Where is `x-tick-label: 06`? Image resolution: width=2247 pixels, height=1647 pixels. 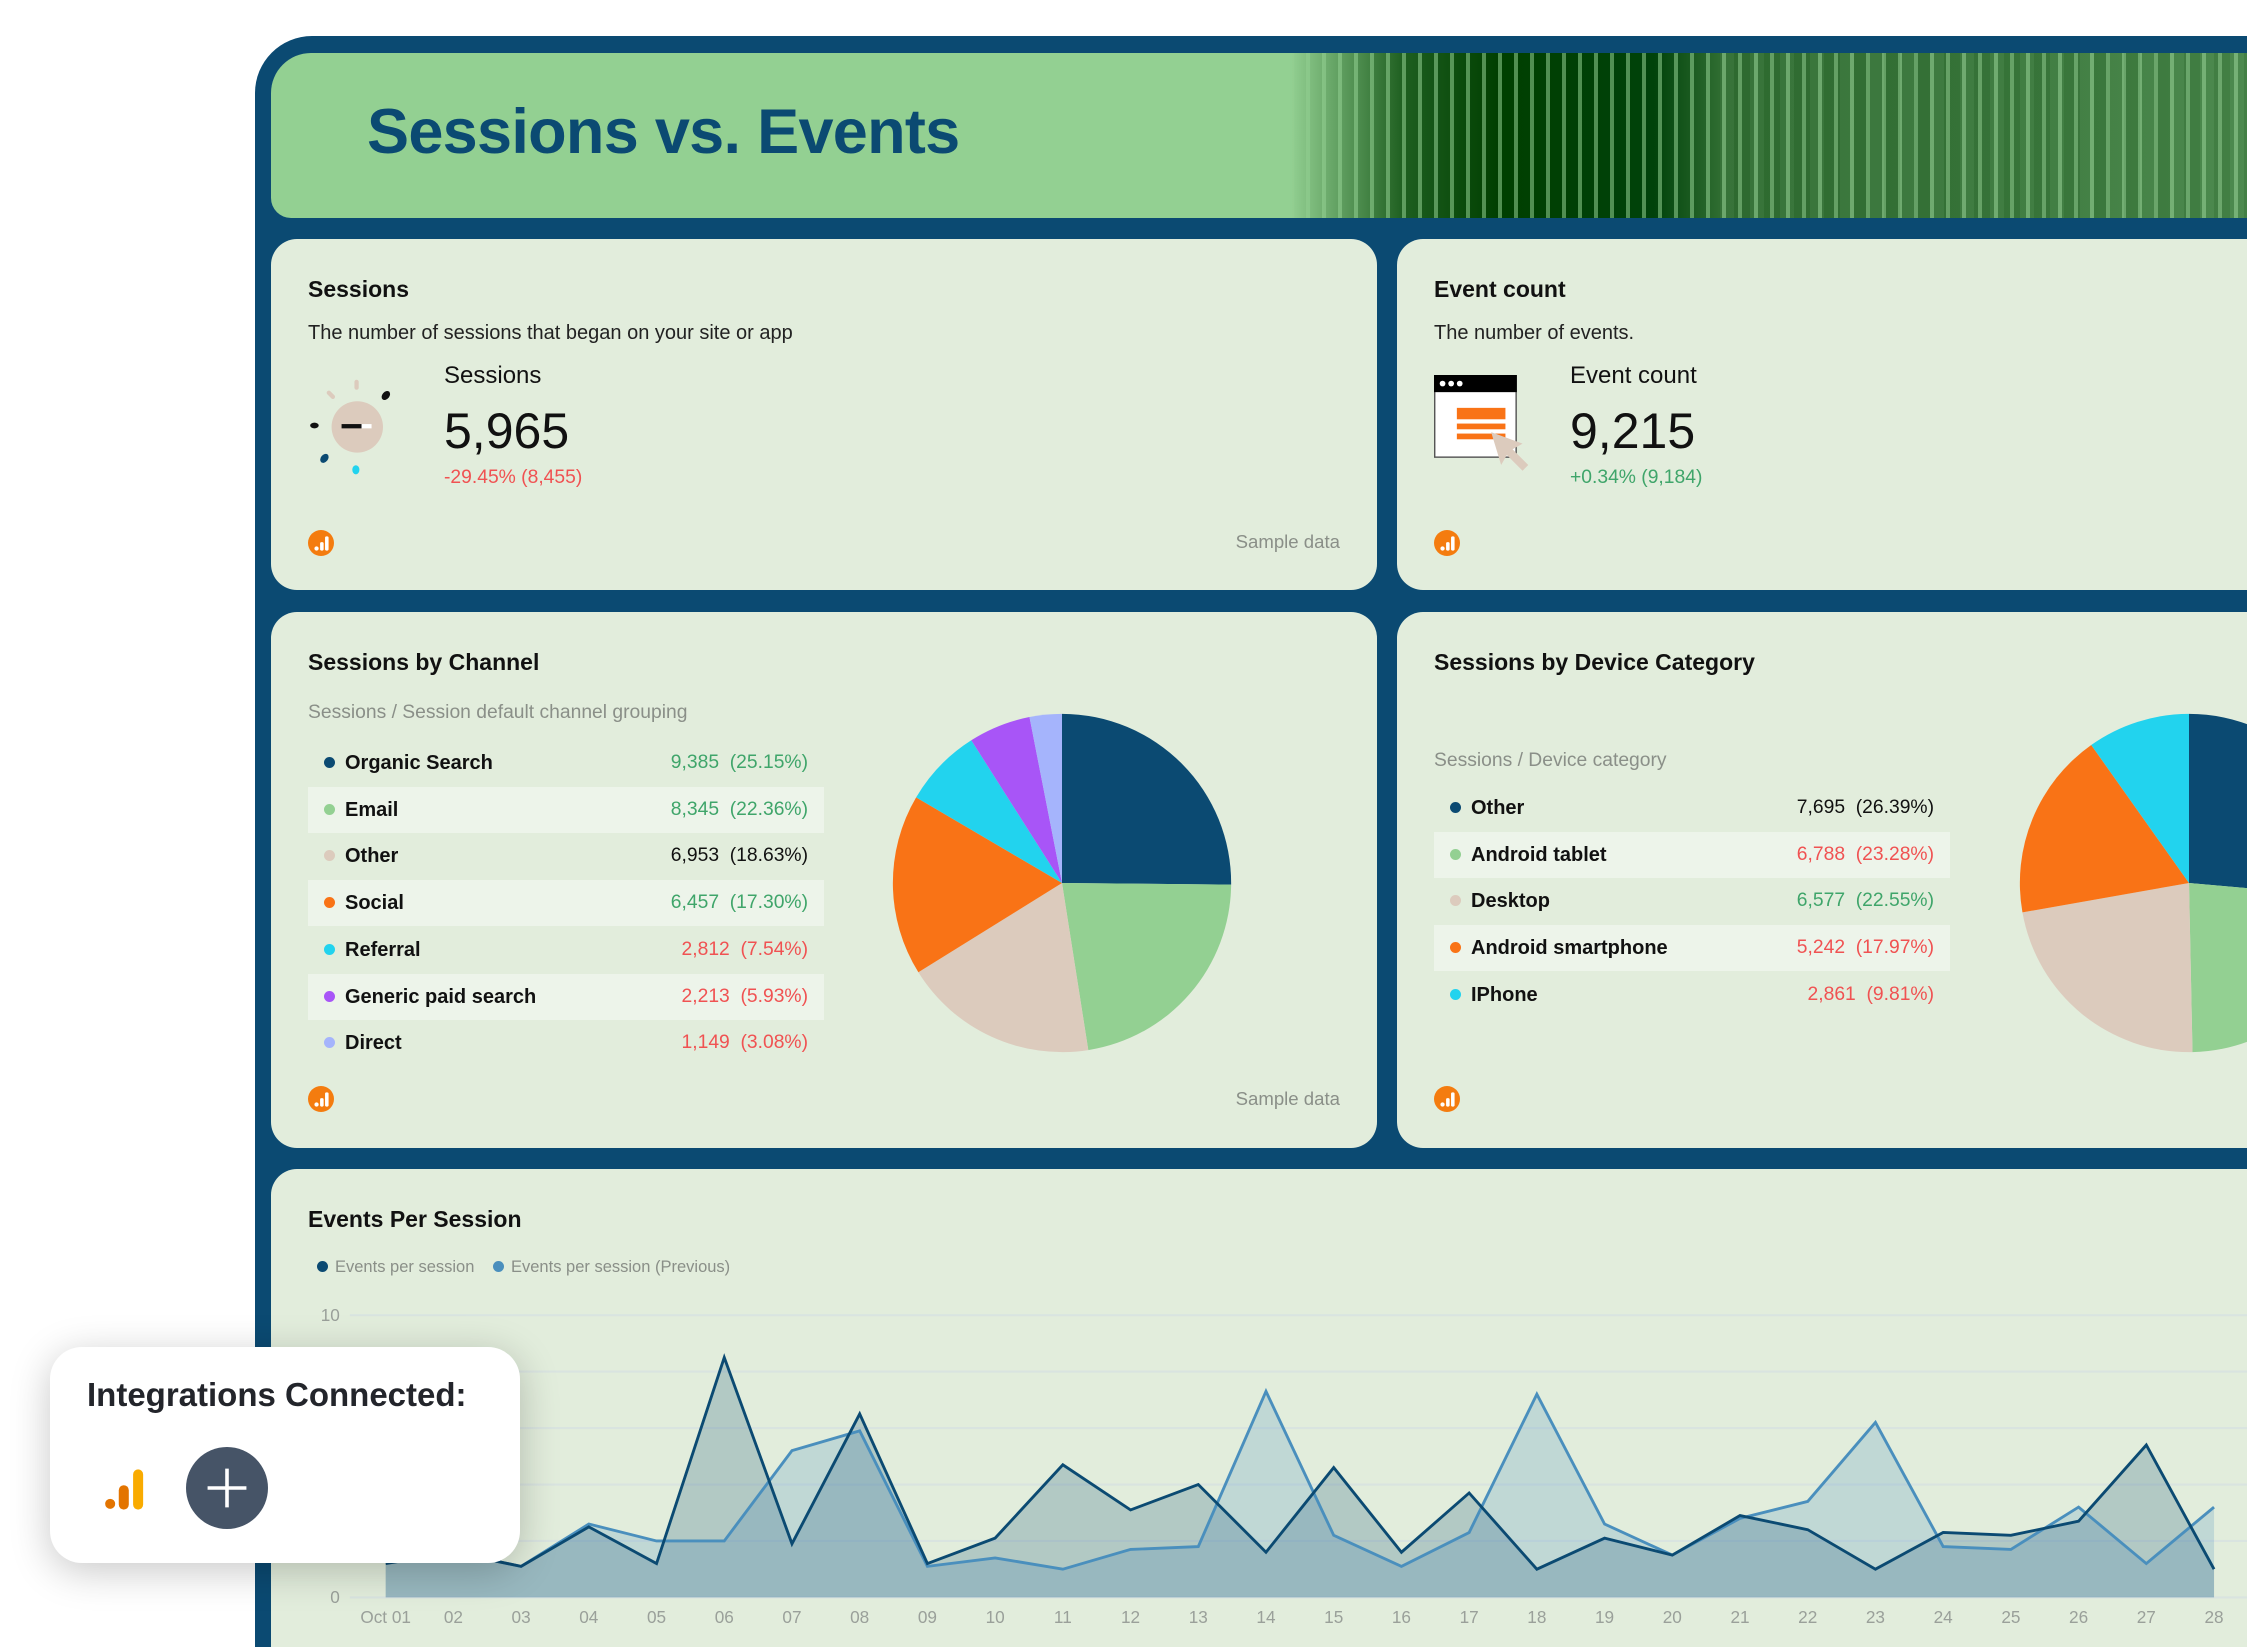
x-tick-label: 06 is located at coordinates (724, 1617).